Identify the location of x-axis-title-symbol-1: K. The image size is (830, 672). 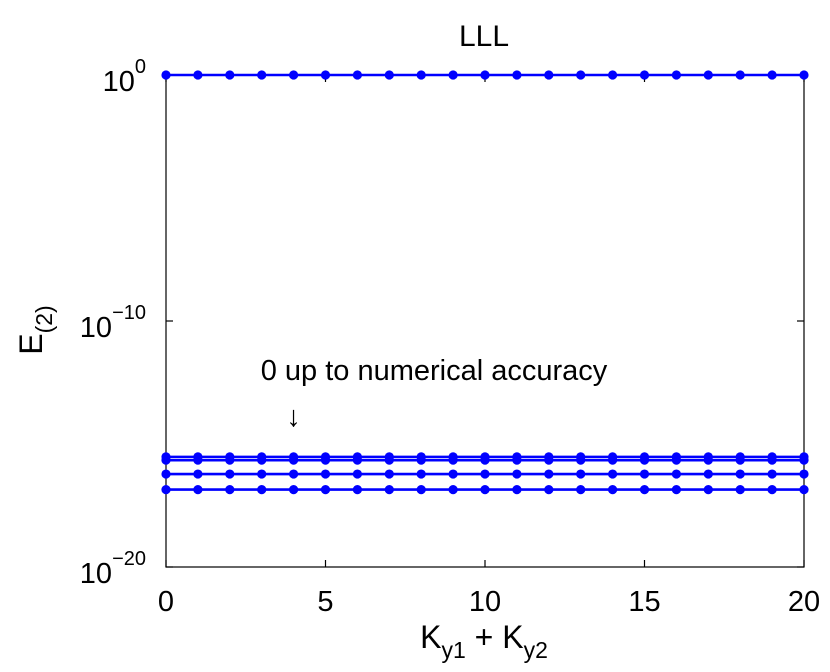
(430, 637).